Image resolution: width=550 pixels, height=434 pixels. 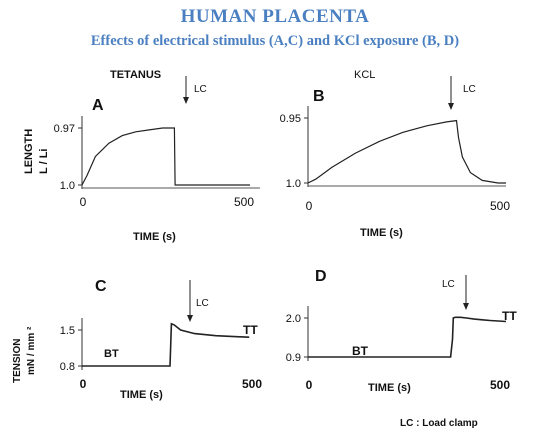 What do you see at coordinates (364, 75) in the screenshot?
I see `header-kcl: KCL` at bounding box center [364, 75].